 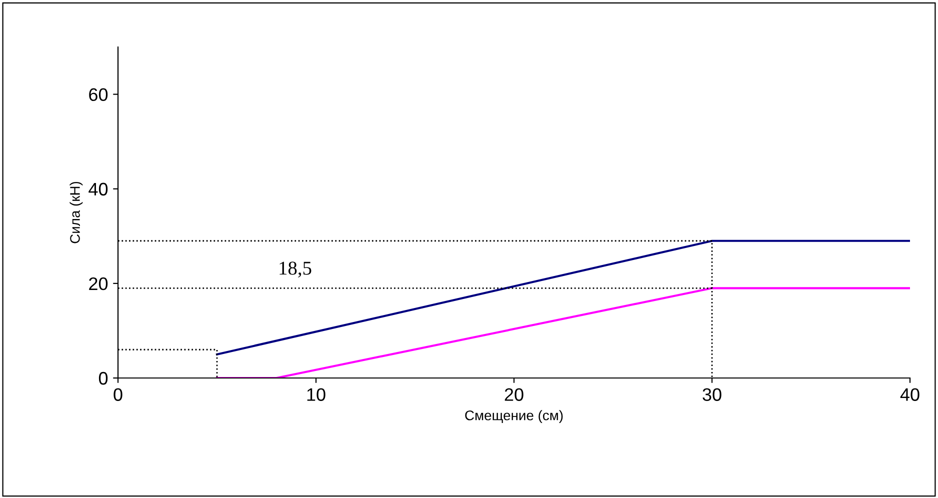 What do you see at coordinates (514, 417) in the screenshot?
I see `x-axis-title: Смещение (см)` at bounding box center [514, 417].